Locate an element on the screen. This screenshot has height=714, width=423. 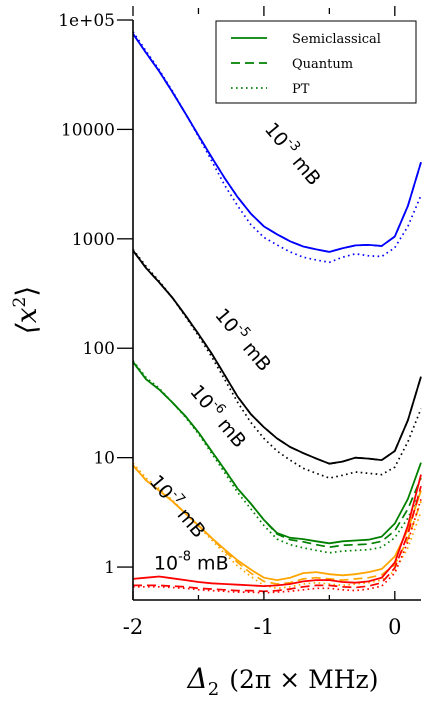
y-tick-label: 1000 is located at coordinates (93, 240).